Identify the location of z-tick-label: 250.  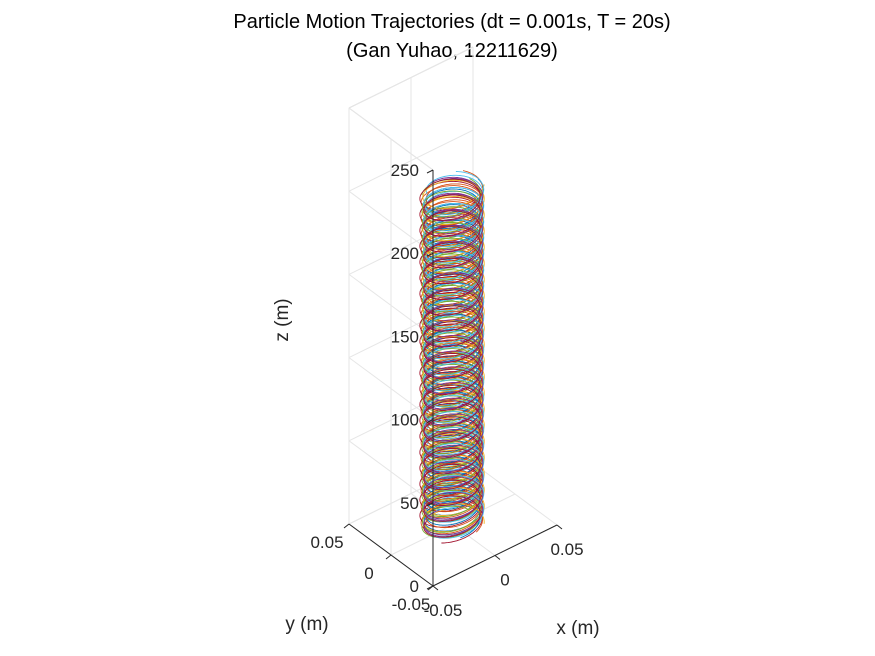
(405, 170).